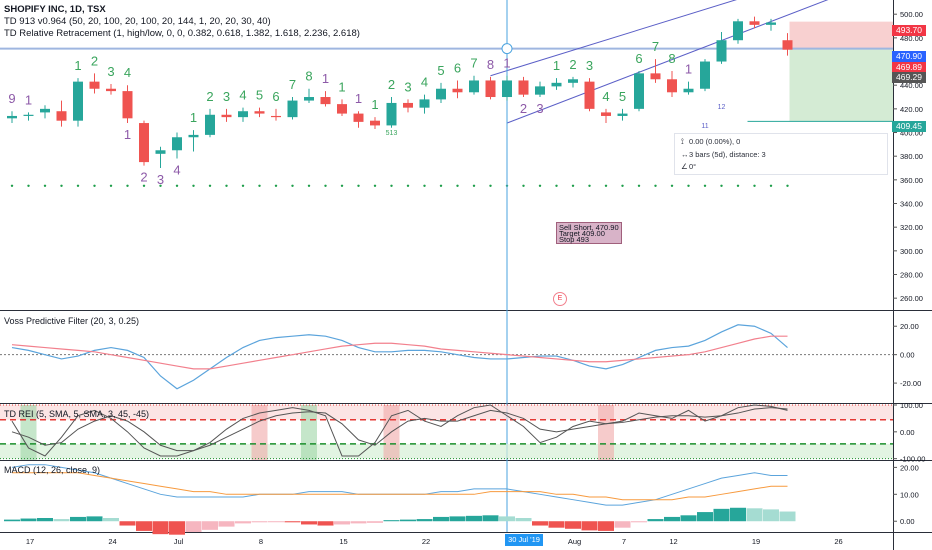  Describe the element at coordinates (909, 30) in the screenshot. I see `price-tag-stop: 493.70` at that location.